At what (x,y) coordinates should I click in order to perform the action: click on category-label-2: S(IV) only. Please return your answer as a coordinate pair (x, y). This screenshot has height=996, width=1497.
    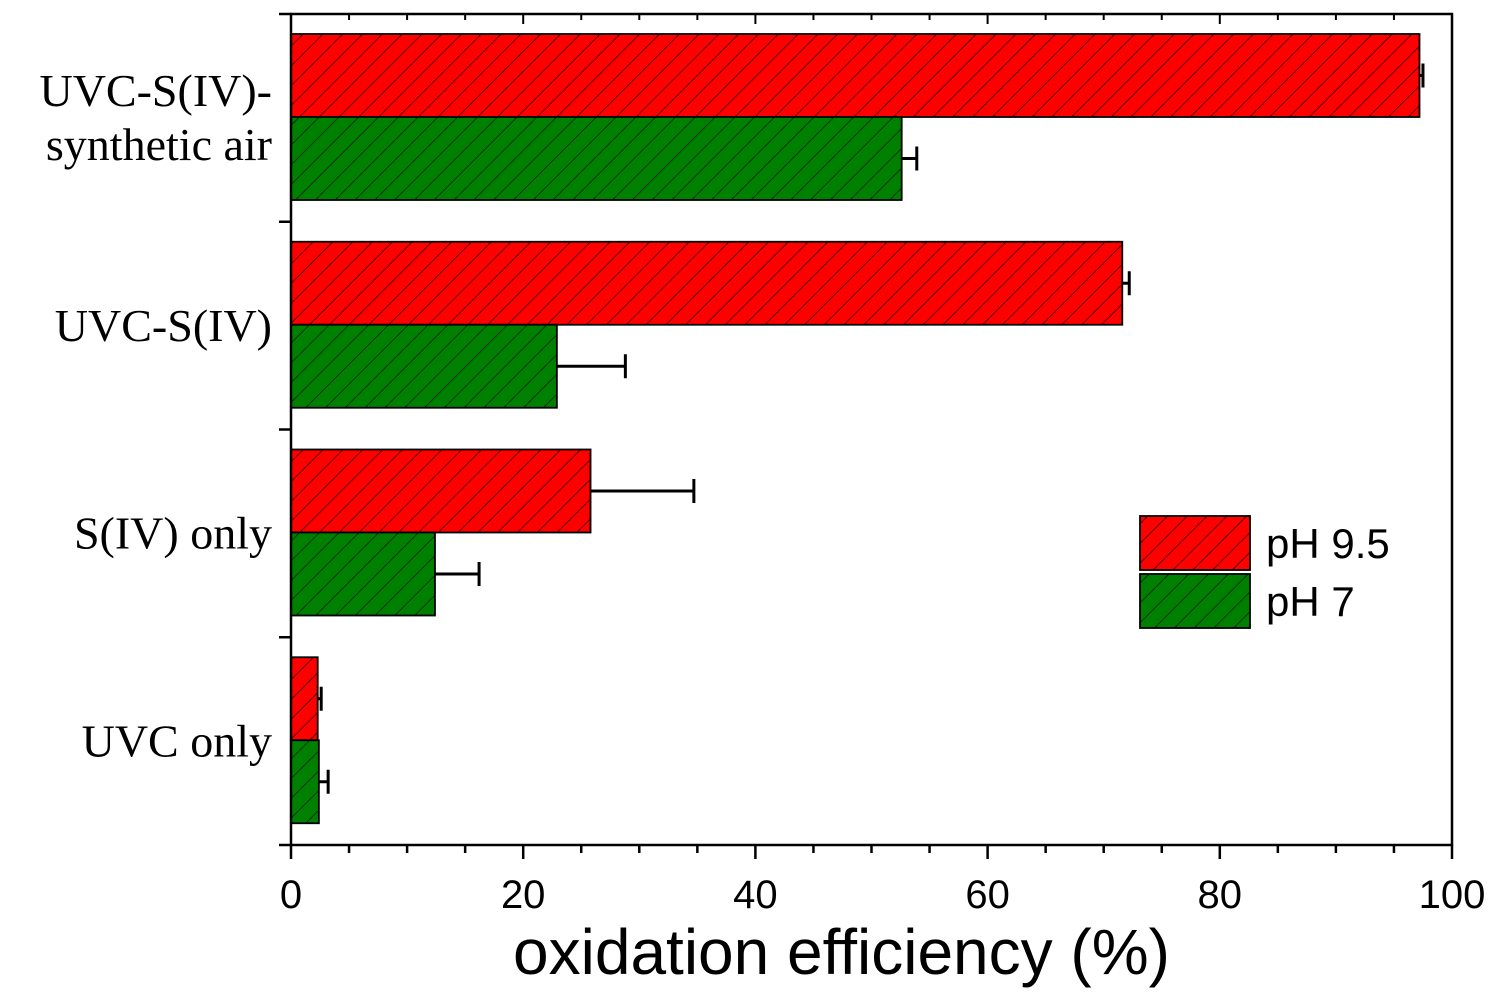
    Looking at the image, I should click on (173, 533).